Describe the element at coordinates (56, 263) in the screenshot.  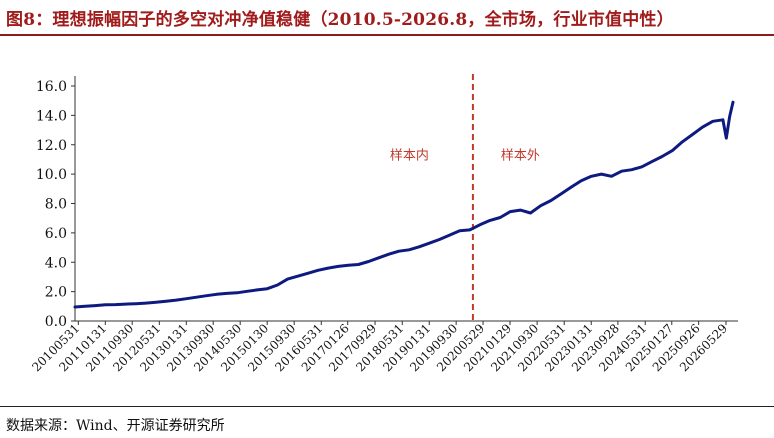
I see `y-tick-label: 4.0` at that location.